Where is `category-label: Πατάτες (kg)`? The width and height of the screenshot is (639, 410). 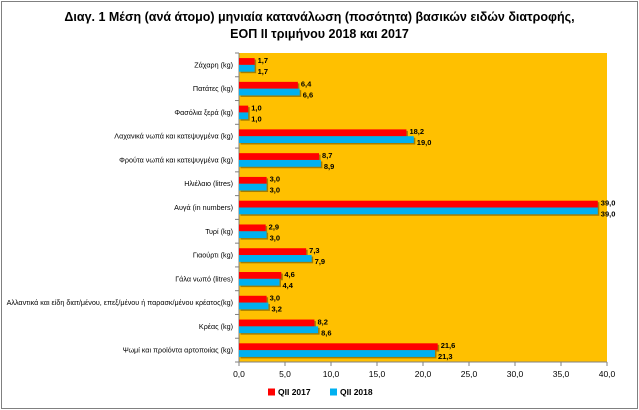 category-label: Πατάτες (kg) is located at coordinates (213, 88).